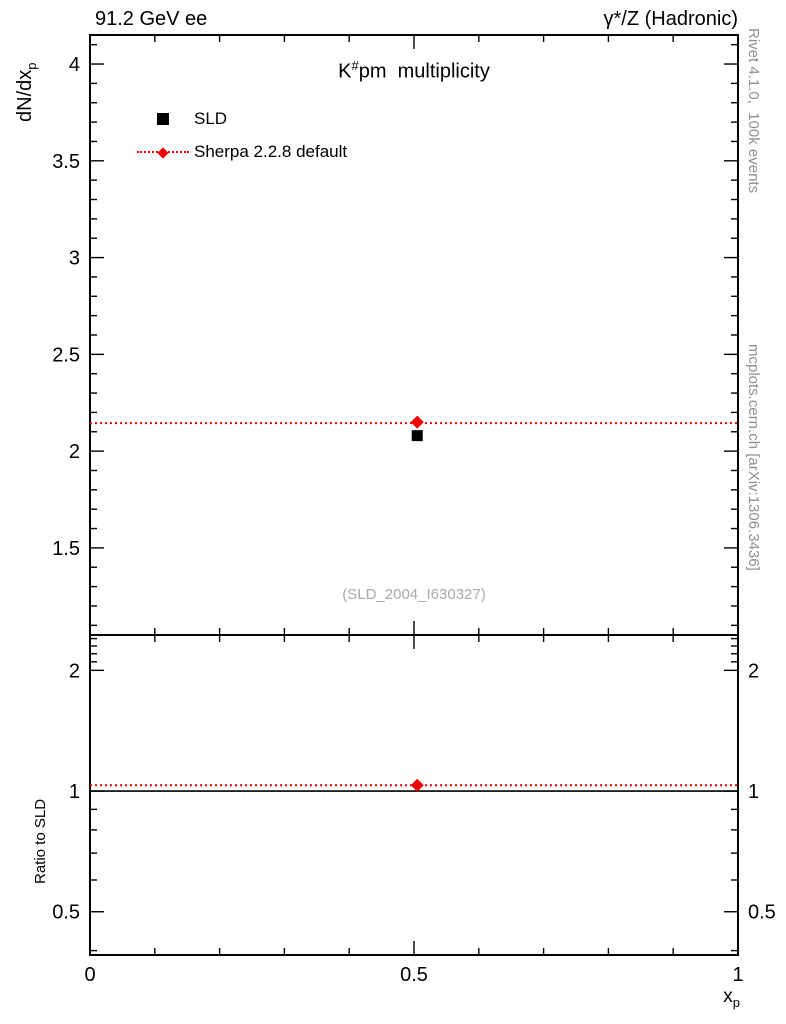 The height and width of the screenshot is (1024, 786). I want to click on svg-text: 3, so click(74, 259).